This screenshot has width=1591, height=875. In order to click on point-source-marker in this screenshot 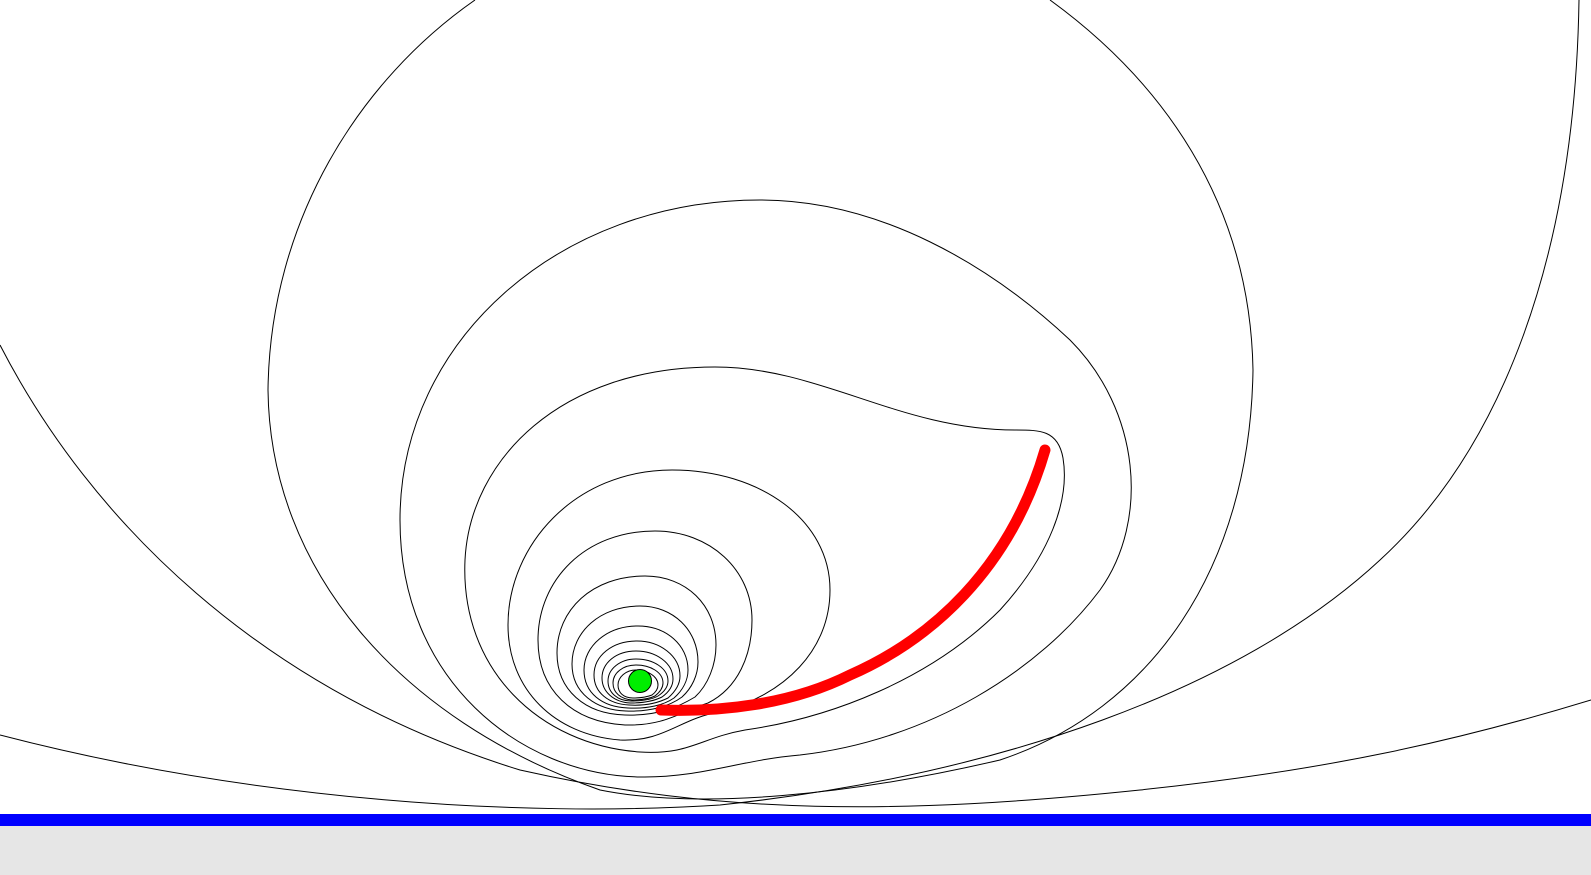, I will do `click(640, 681)`.